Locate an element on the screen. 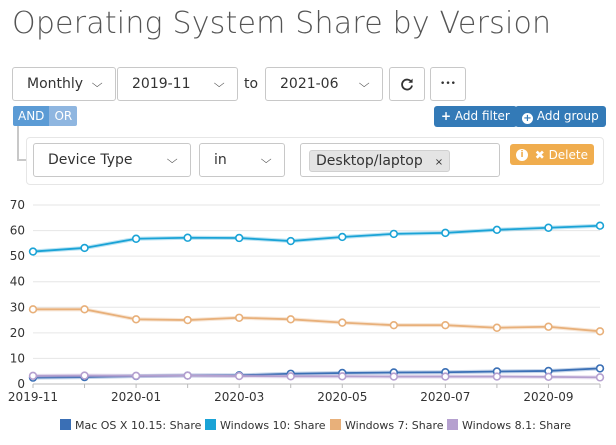 This screenshot has width=616, height=445. rule-connector is located at coordinates (24, 143).